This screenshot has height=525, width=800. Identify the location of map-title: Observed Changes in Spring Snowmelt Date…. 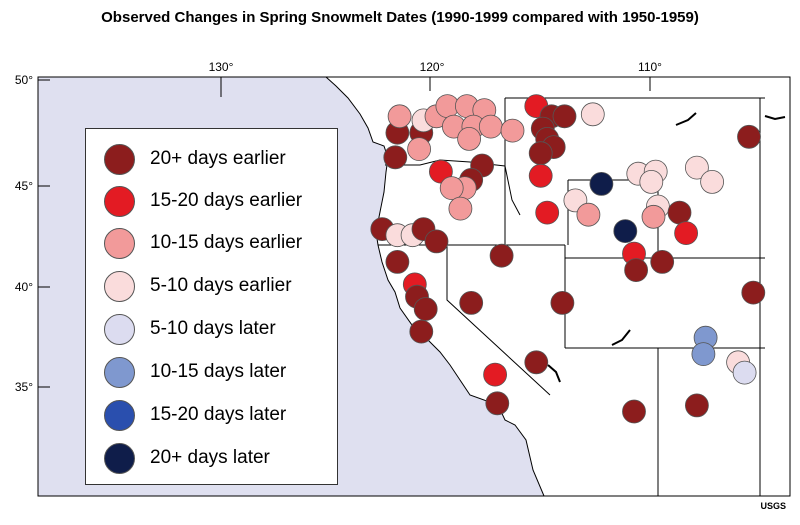
(400, 17).